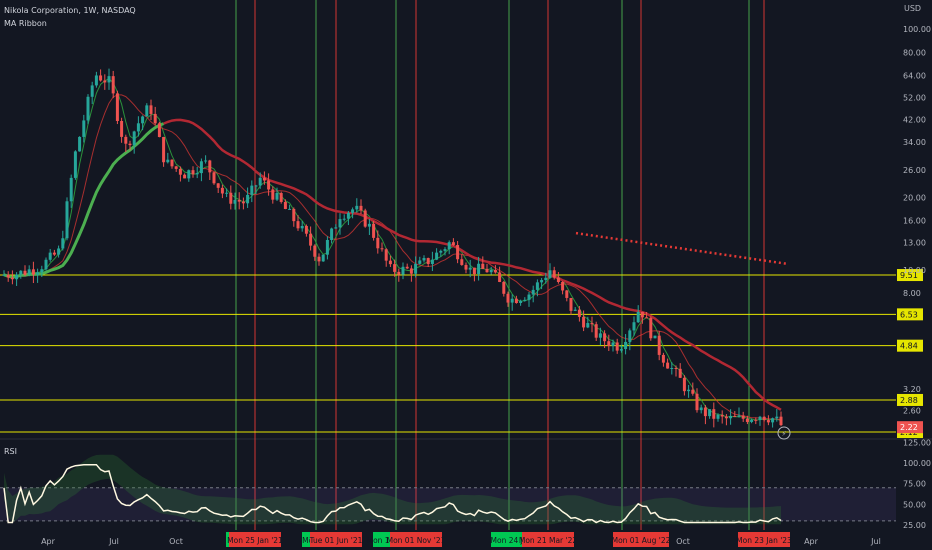 This screenshot has height=550, width=932. What do you see at coordinates (70, 10) in the screenshot?
I see `symbol-title: Nikola Corporation, 1W, NASDAQ` at bounding box center [70, 10].